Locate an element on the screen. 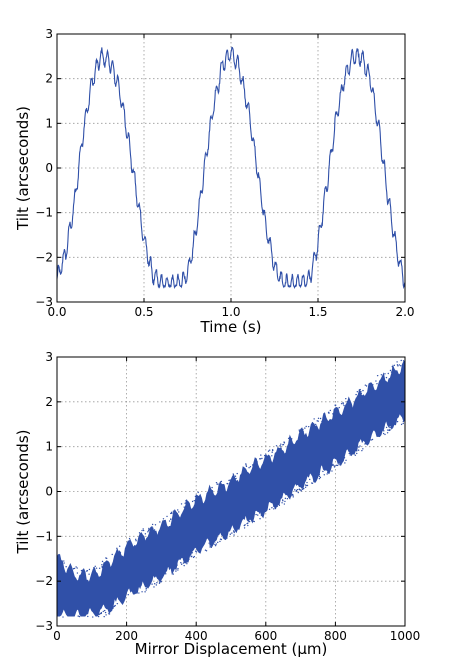 The height and width of the screenshot is (662, 450). y-tick-label: 0 is located at coordinates (49, 492).